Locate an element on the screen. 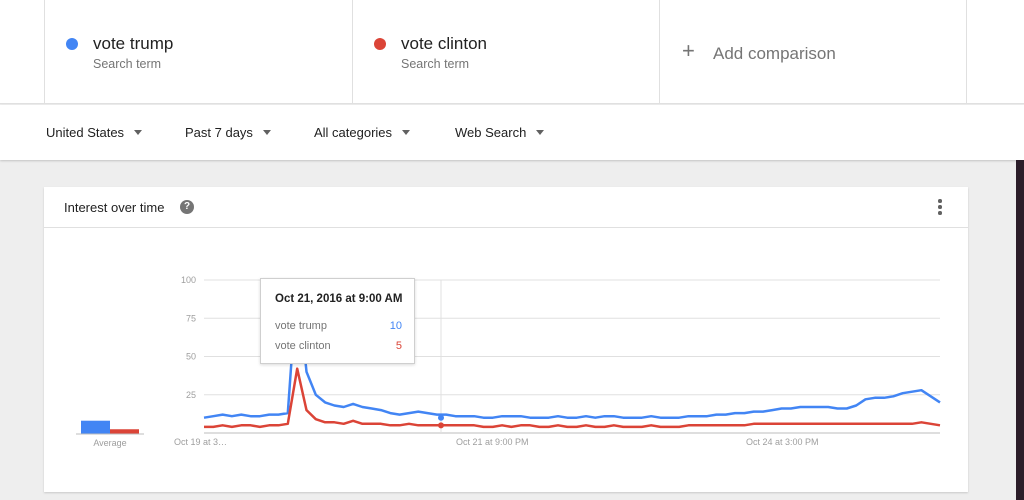 This screenshot has width=1024, height=500. tooltip-label: vote trump is located at coordinates (301, 326).